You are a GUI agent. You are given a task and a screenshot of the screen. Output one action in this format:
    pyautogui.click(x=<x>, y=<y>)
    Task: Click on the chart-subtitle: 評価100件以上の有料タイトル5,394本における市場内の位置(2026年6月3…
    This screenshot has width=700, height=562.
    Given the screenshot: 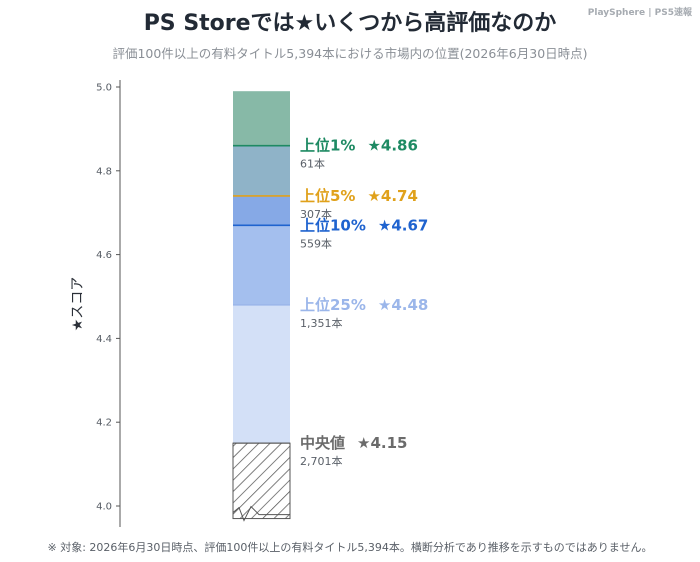 What is the action you would take?
    pyautogui.click(x=349, y=53)
    